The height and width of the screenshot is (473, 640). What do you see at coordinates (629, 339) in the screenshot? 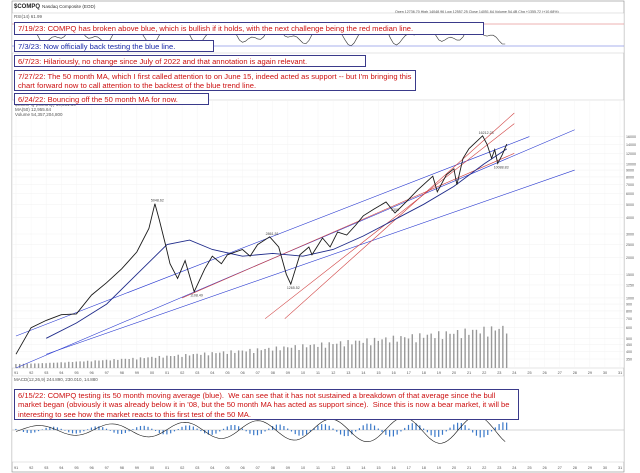
I see `y-tick-label: 500` at bounding box center [629, 339].